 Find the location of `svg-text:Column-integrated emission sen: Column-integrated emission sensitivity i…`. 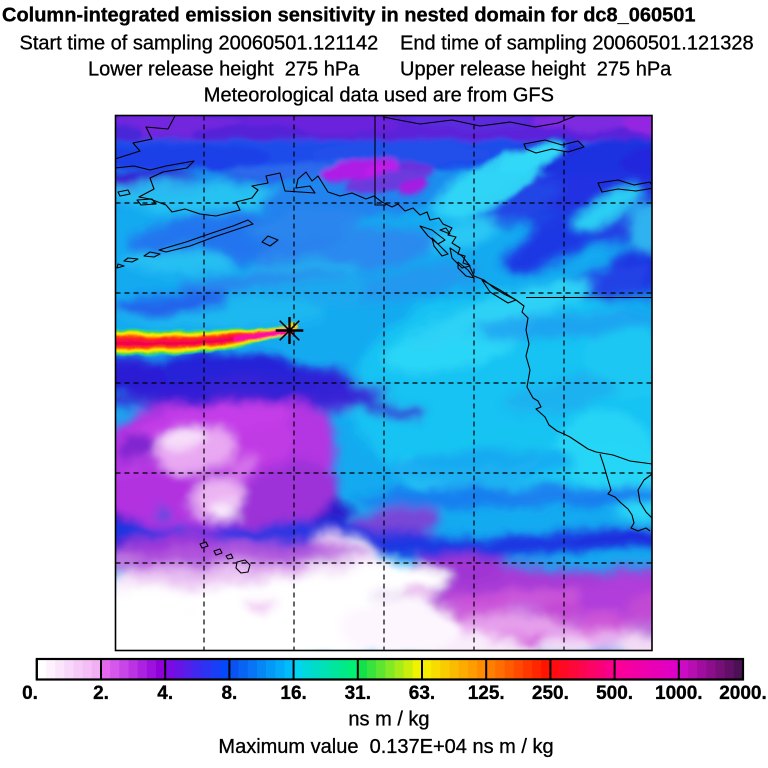

svg-text:Column-integrated emission sen: Column-integrated emission sensitivity i… is located at coordinates (349, 16).